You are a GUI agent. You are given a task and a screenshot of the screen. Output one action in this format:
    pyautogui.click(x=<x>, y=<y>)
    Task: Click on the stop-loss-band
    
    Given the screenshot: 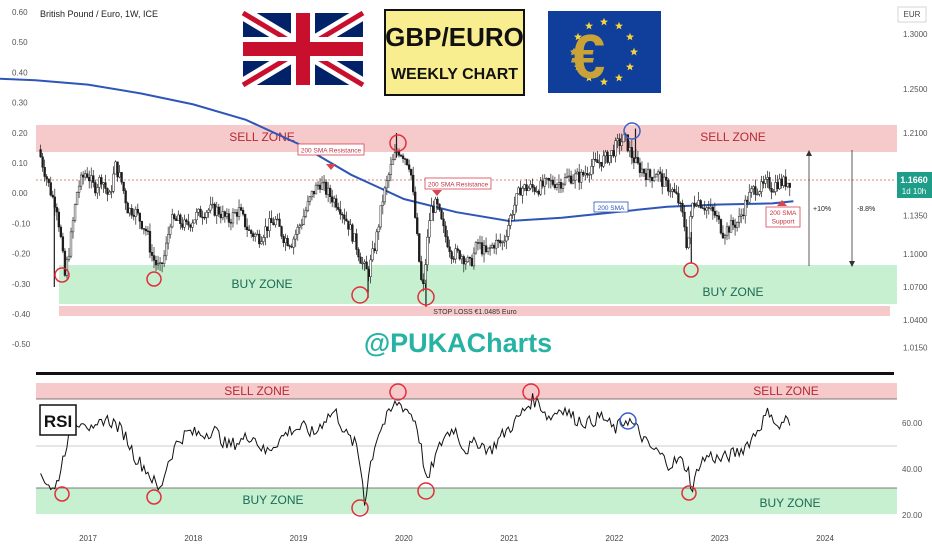 What is the action you would take?
    pyautogui.click(x=474, y=311)
    